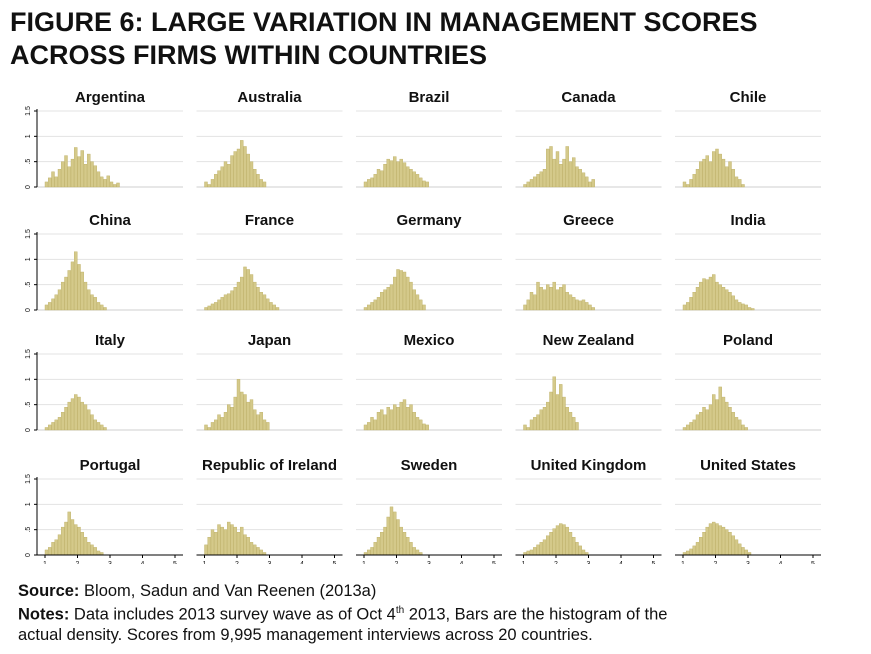  What do you see at coordinates (335, 562) in the screenshot?
I see `x-tick-label: 5` at bounding box center [335, 562].